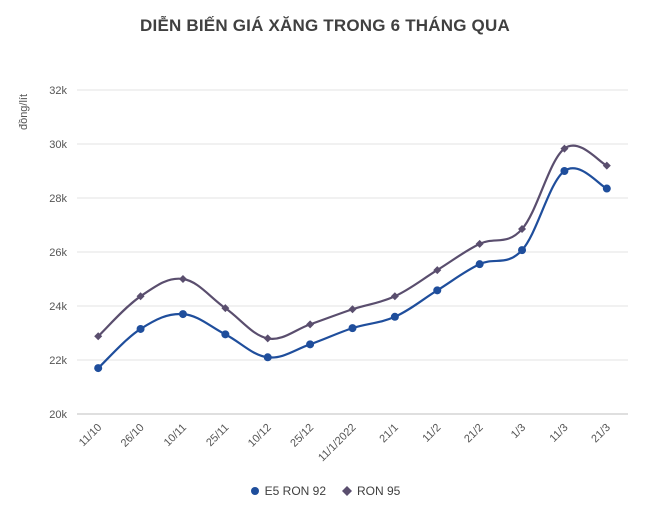  What do you see at coordinates (58, 145) in the screenshot?
I see `y-tick-label: 30k` at bounding box center [58, 145].